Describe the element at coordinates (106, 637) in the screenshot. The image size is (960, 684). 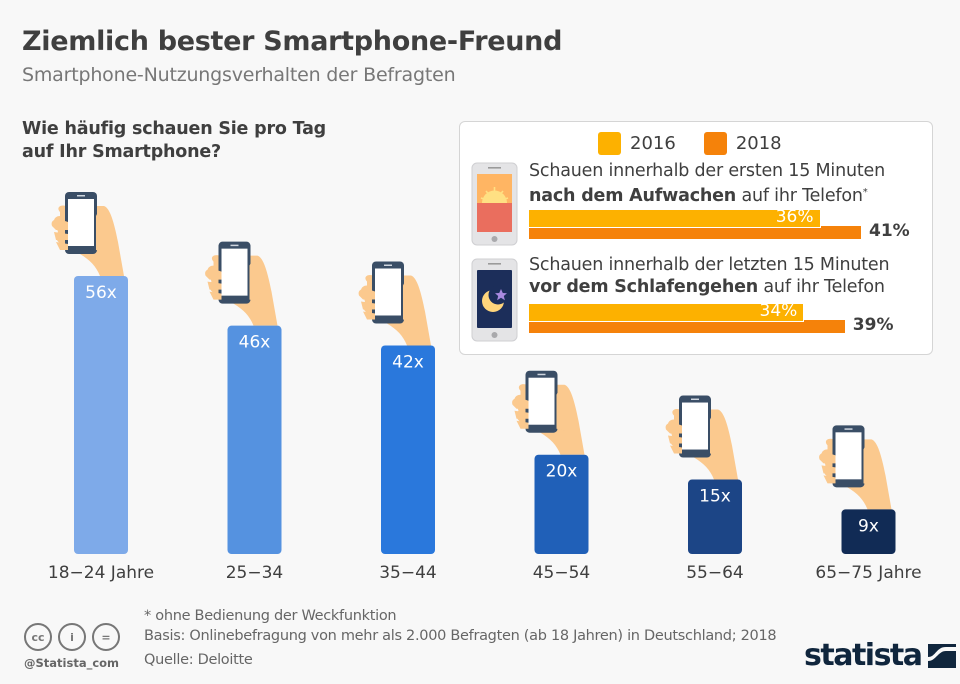
I see `no-derivatives-icon: =` at that location.